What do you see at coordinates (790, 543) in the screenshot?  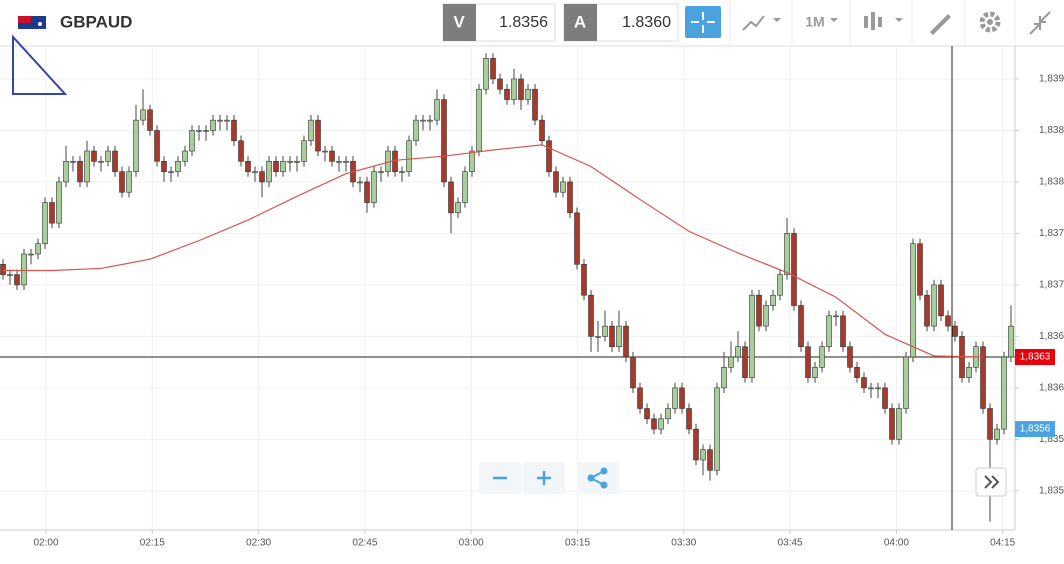 I see `x-tick-label: 03:45` at bounding box center [790, 543].